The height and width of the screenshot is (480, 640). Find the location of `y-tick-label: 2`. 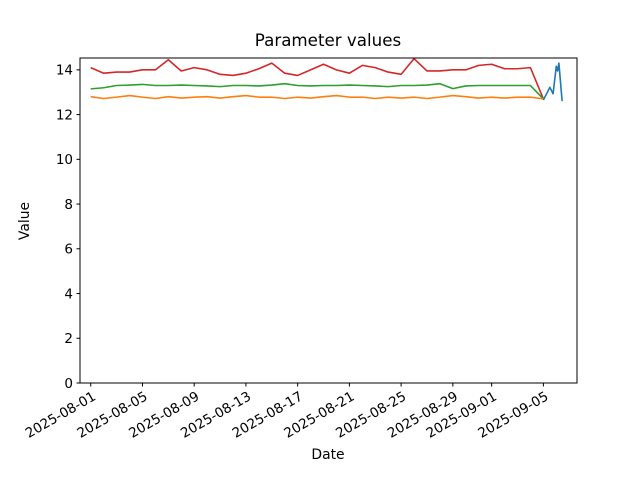

y-tick-label: 2 is located at coordinates (68, 339).